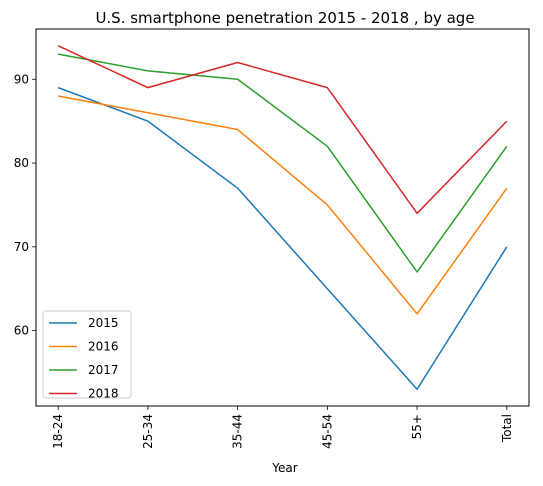 The image size is (543, 486). What do you see at coordinates (21, 247) in the screenshot?
I see `y-tick-label: 70` at bounding box center [21, 247].